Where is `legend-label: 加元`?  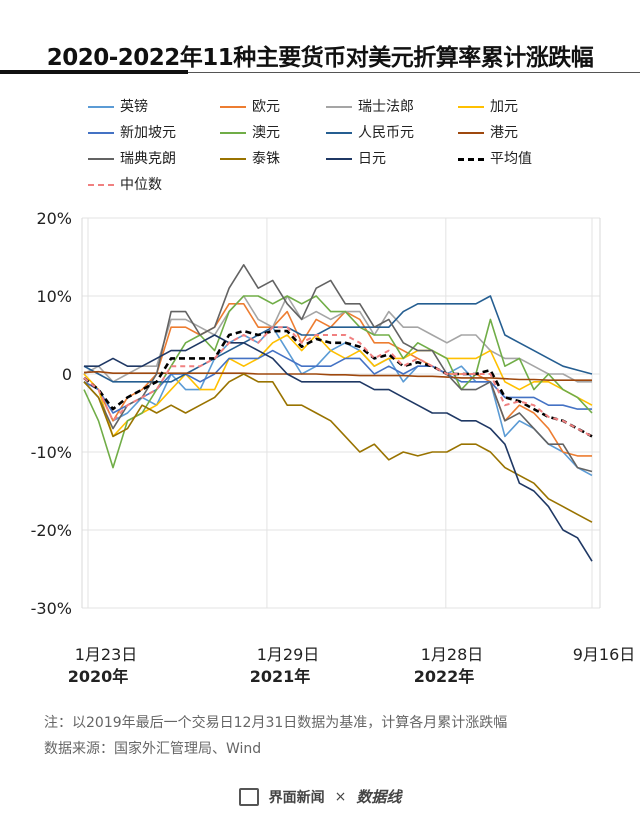
legend-label: 加元 is located at coordinates (504, 107).